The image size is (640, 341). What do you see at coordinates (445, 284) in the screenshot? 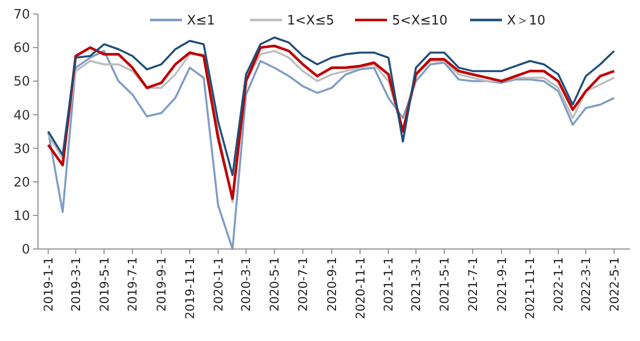
I see `x-tick-label: 2021-5-1` at bounding box center [445, 284].